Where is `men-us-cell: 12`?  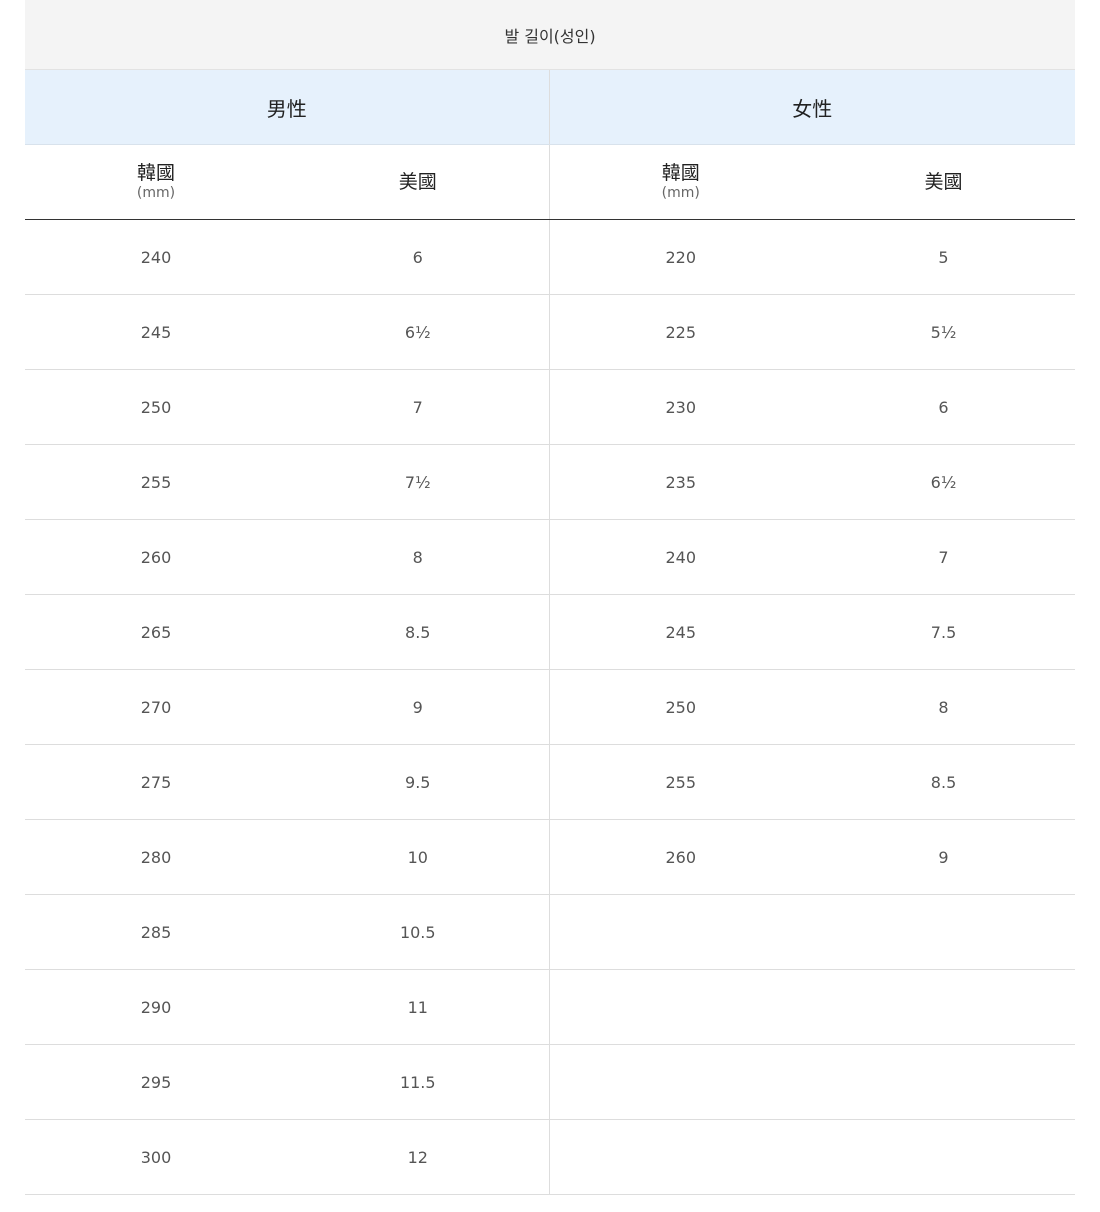 men-us-cell: 12 is located at coordinates (418, 1157).